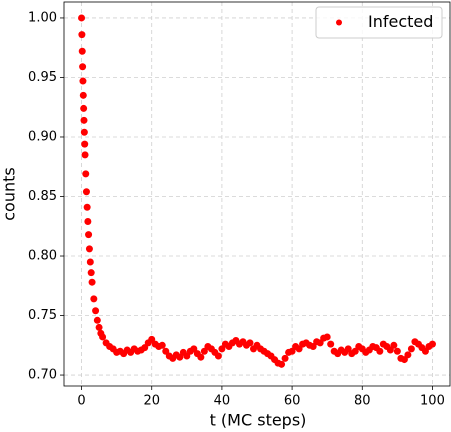  Describe the element at coordinates (258, 420) in the screenshot. I see `x-axis-label: t (MC steps)` at that location.